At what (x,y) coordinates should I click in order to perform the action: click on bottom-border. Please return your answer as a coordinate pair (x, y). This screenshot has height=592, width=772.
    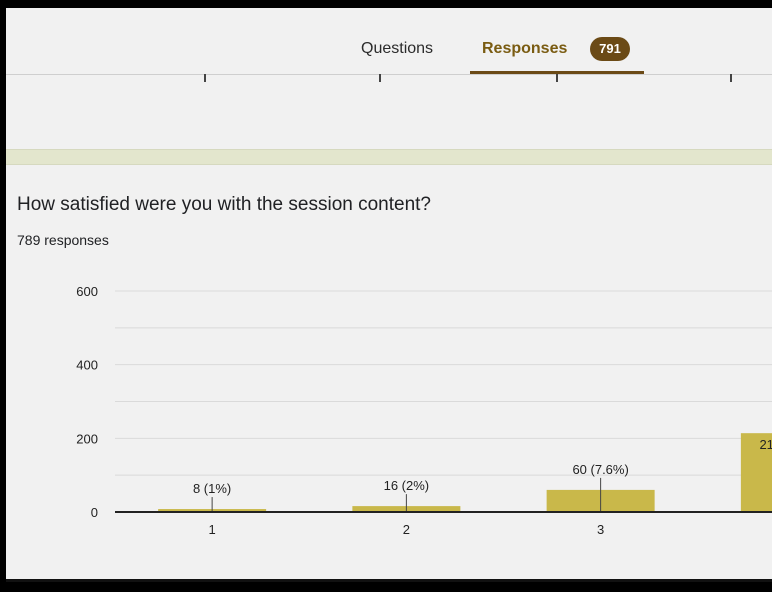
    Looking at the image, I should click on (389, 580).